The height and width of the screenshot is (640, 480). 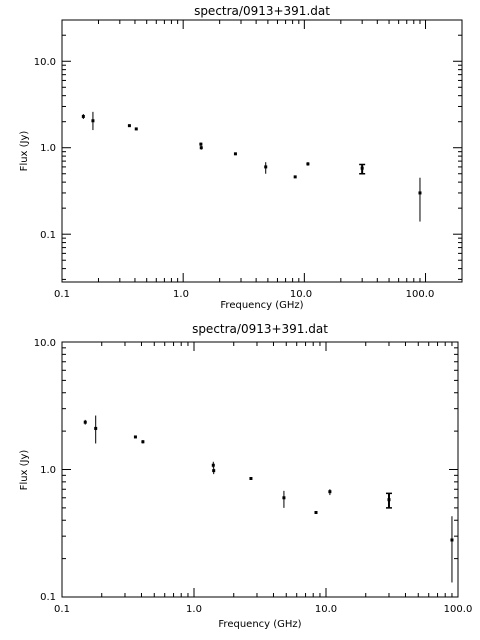 What do you see at coordinates (458, 609) in the screenshot?
I see `bottom-x-tick-label: 100.0` at bounding box center [458, 609].